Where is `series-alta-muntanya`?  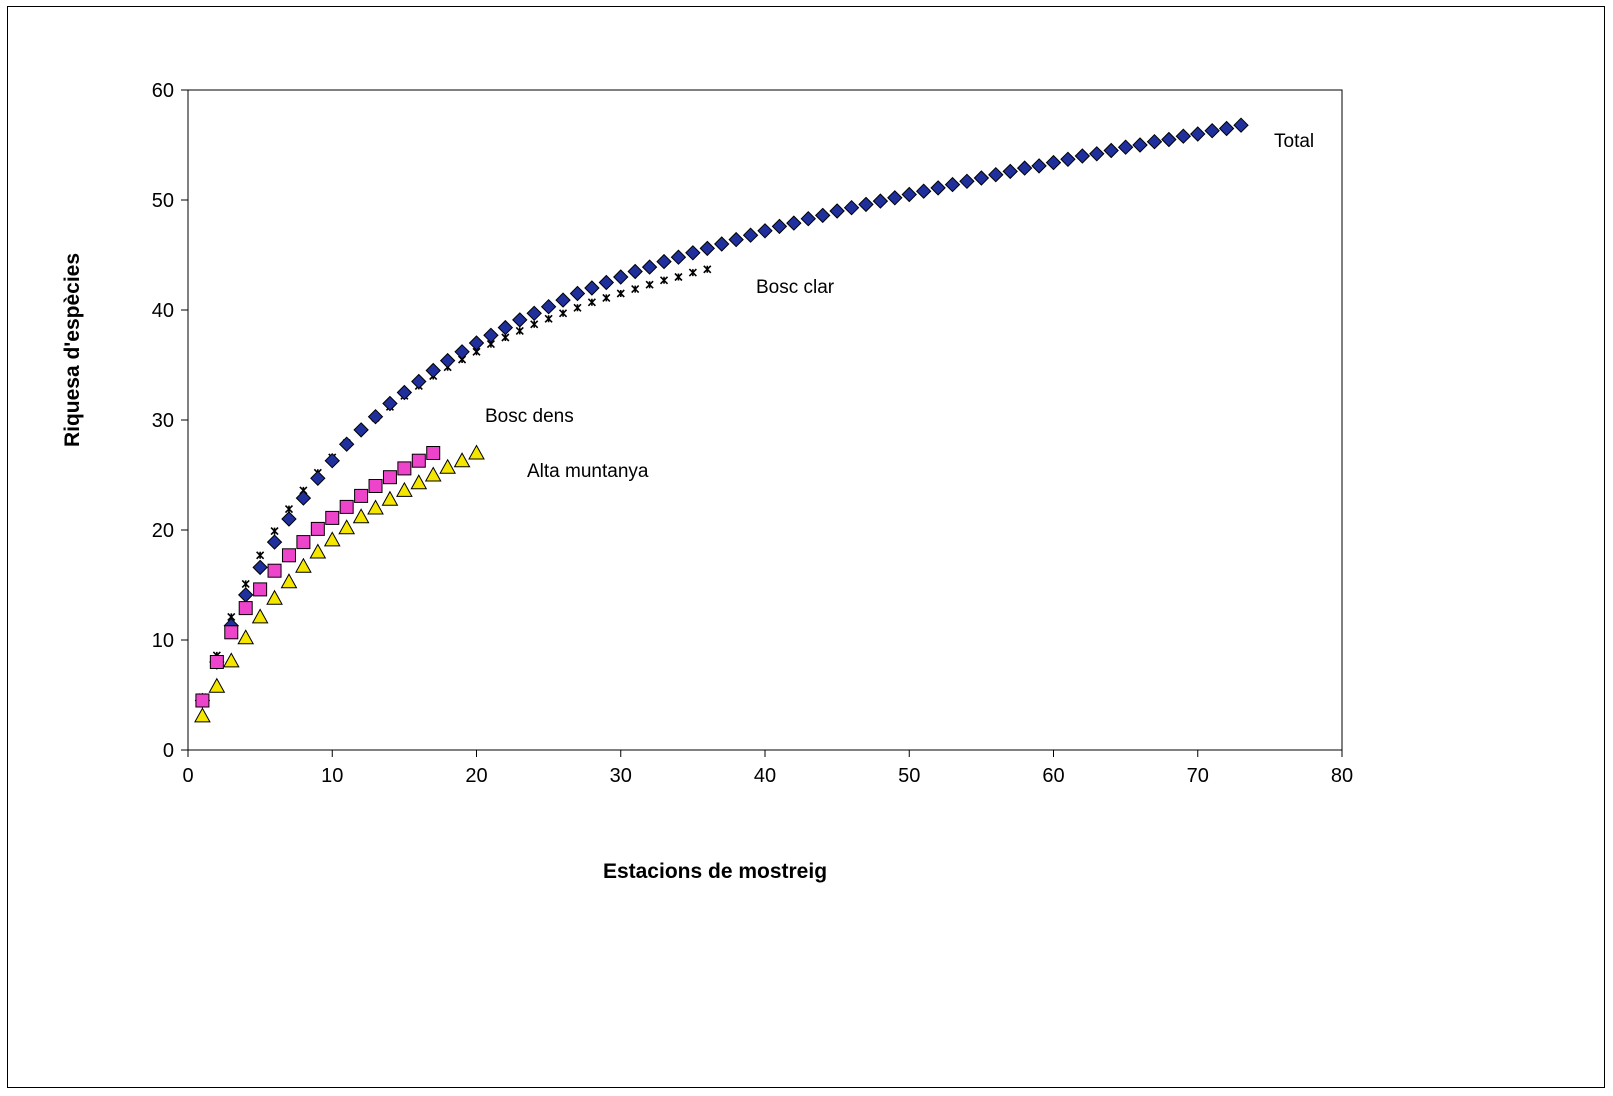 series-alta-muntanya is located at coordinates (339, 583).